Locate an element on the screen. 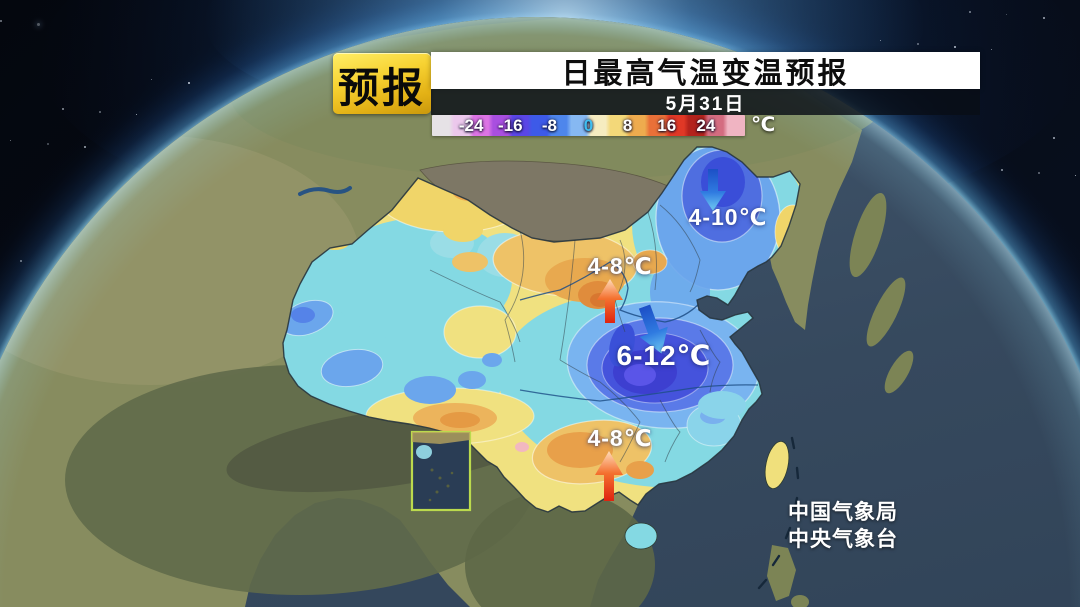 Image resolution: width=1080 pixels, height=607 pixels. scale-tick: -16 is located at coordinates (510, 125).